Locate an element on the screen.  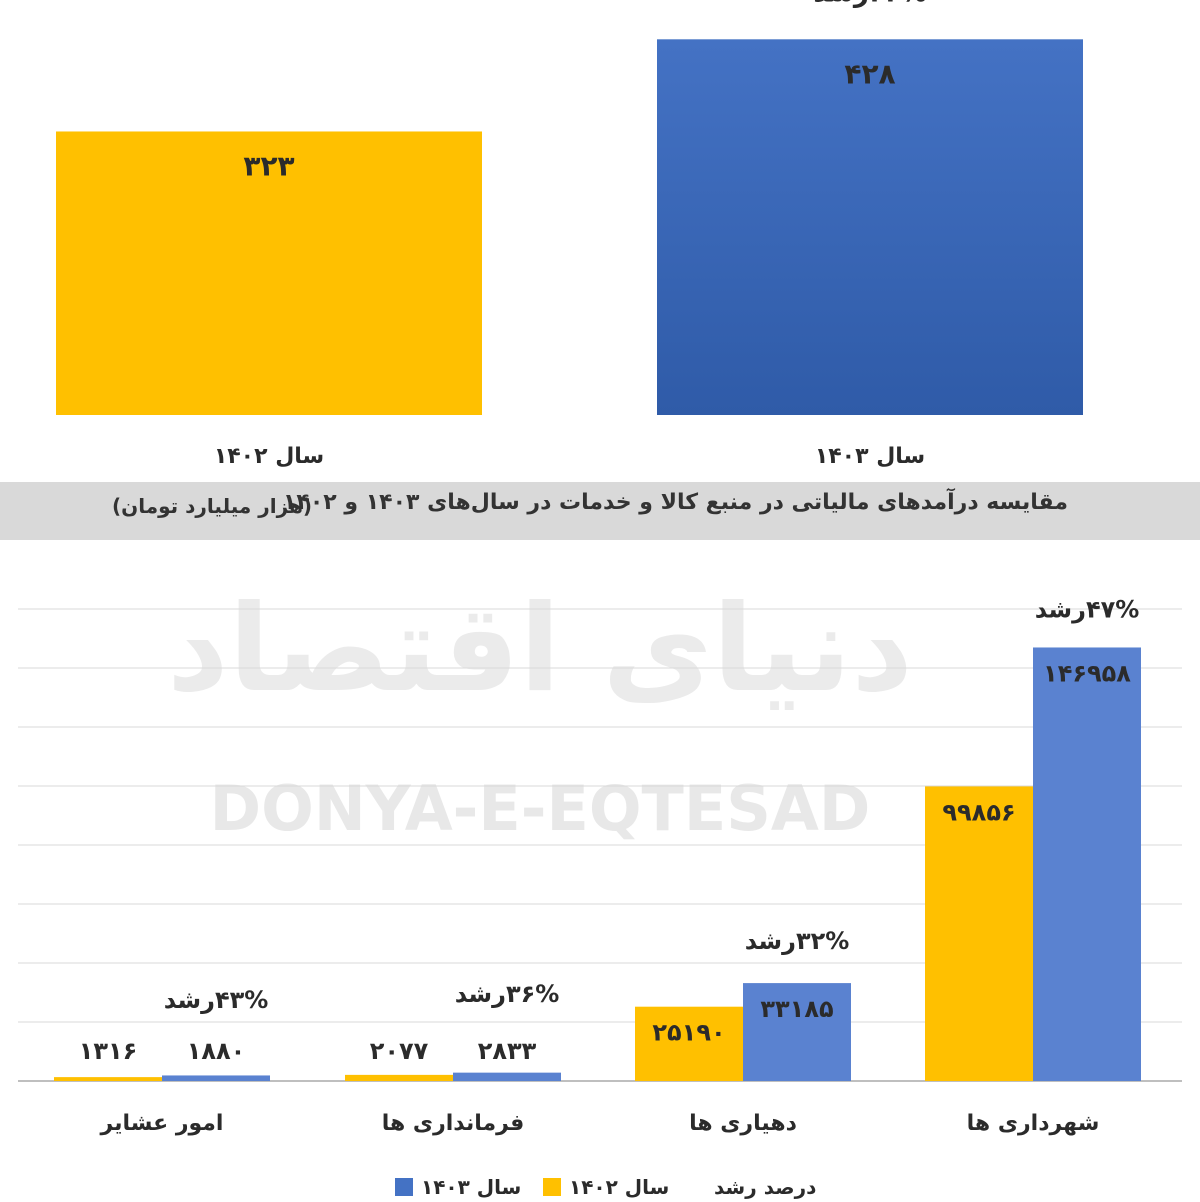
legend-swatch-blue is located at coordinates (404, 1187).